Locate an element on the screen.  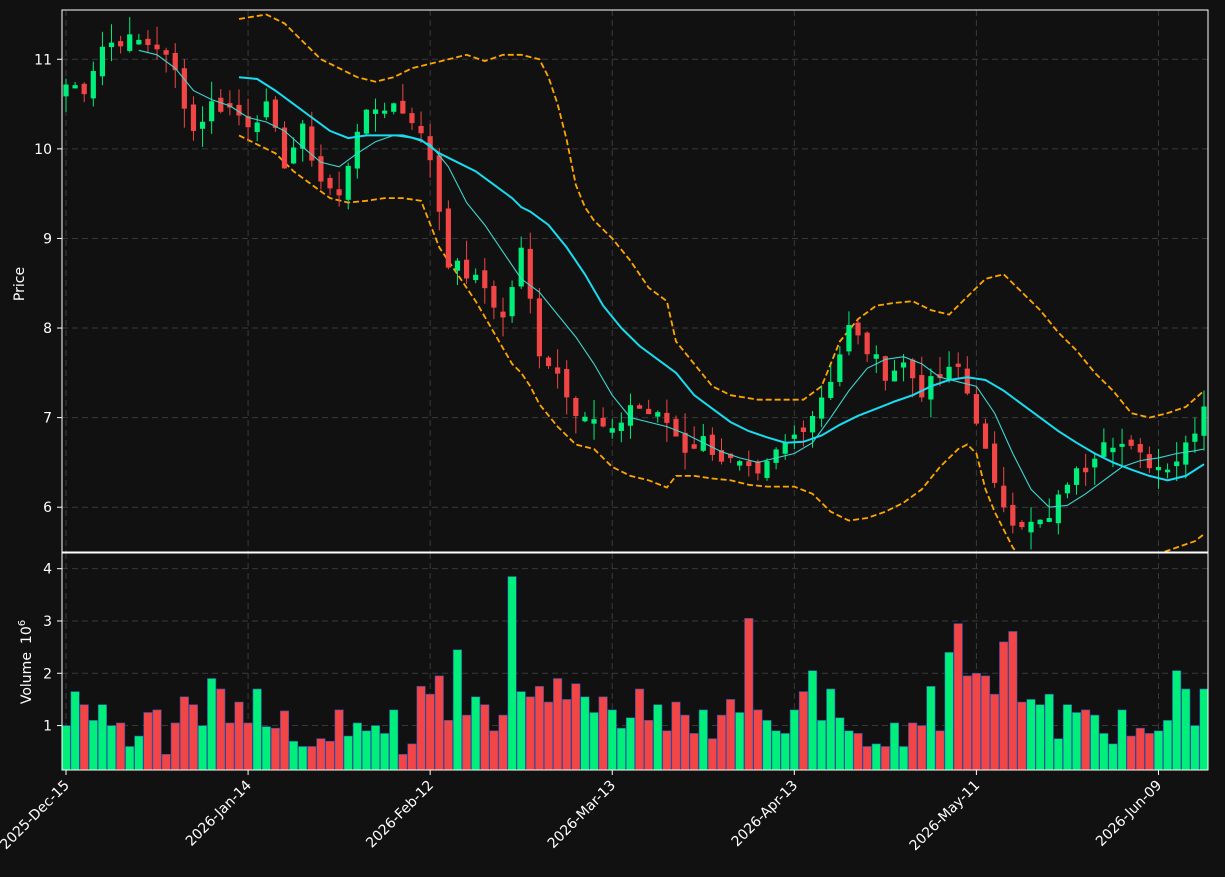
volume-tick-label: 4 is located at coordinates (47, 570).